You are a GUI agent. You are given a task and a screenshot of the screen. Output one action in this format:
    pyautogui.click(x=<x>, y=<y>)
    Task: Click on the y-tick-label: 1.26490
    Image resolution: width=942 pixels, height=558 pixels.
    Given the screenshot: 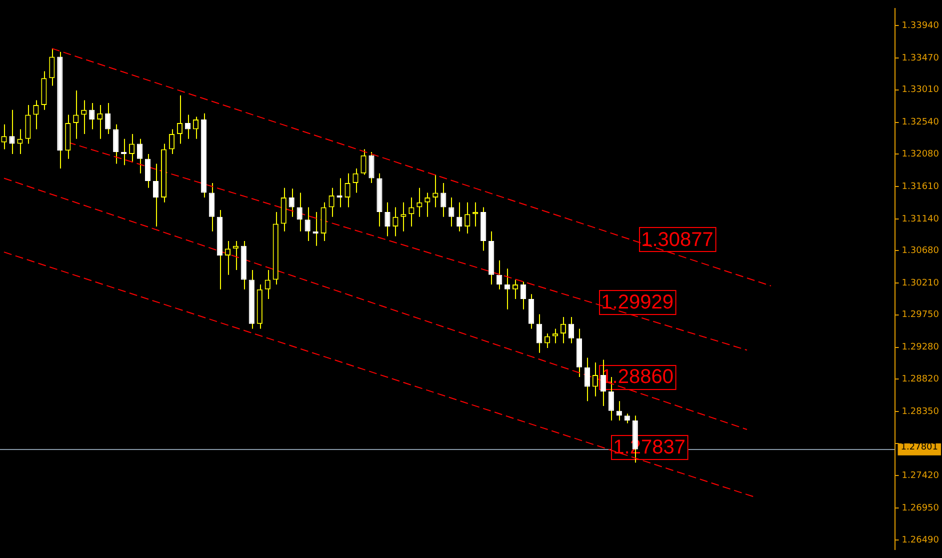 What is the action you would take?
    pyautogui.click(x=921, y=540)
    